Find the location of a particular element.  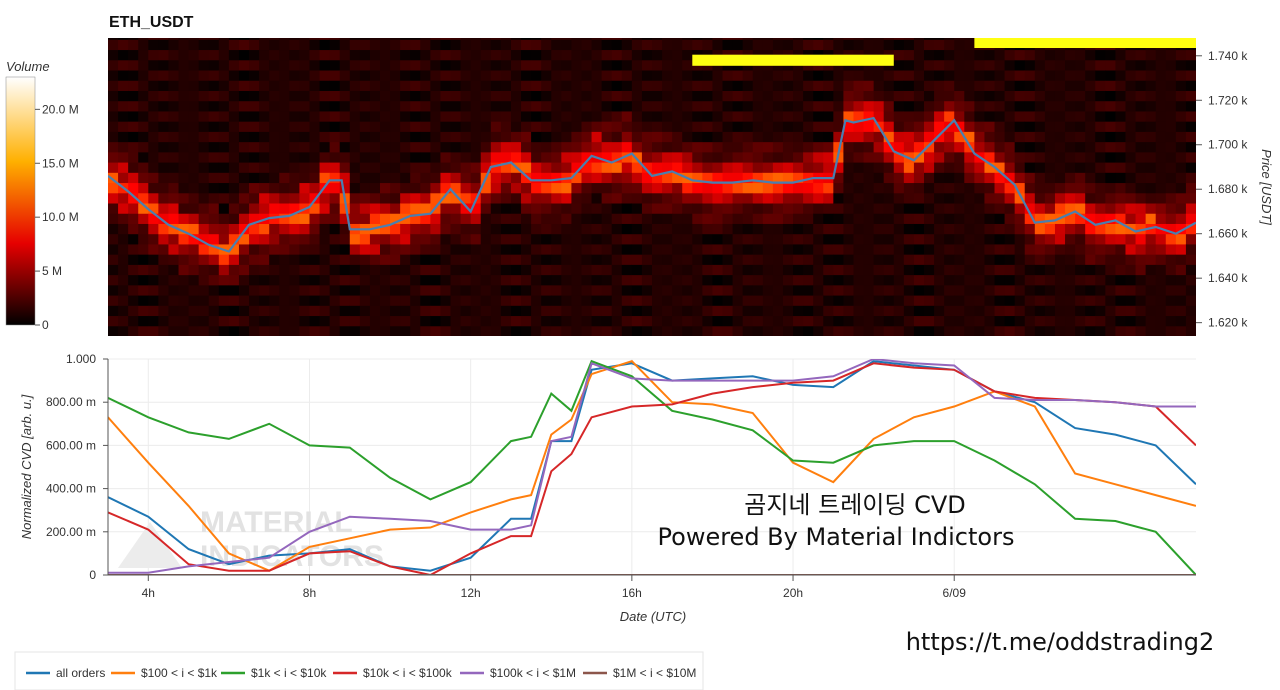

telegram-link: https://t.me/oddstrading2 is located at coordinates (1060, 642).